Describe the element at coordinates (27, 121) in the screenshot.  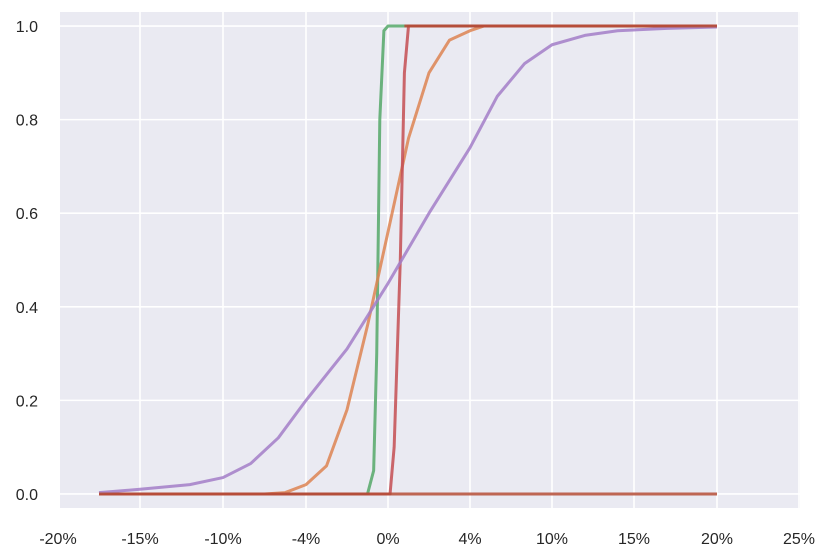
I see `y-tick-label: 0.8` at that location.